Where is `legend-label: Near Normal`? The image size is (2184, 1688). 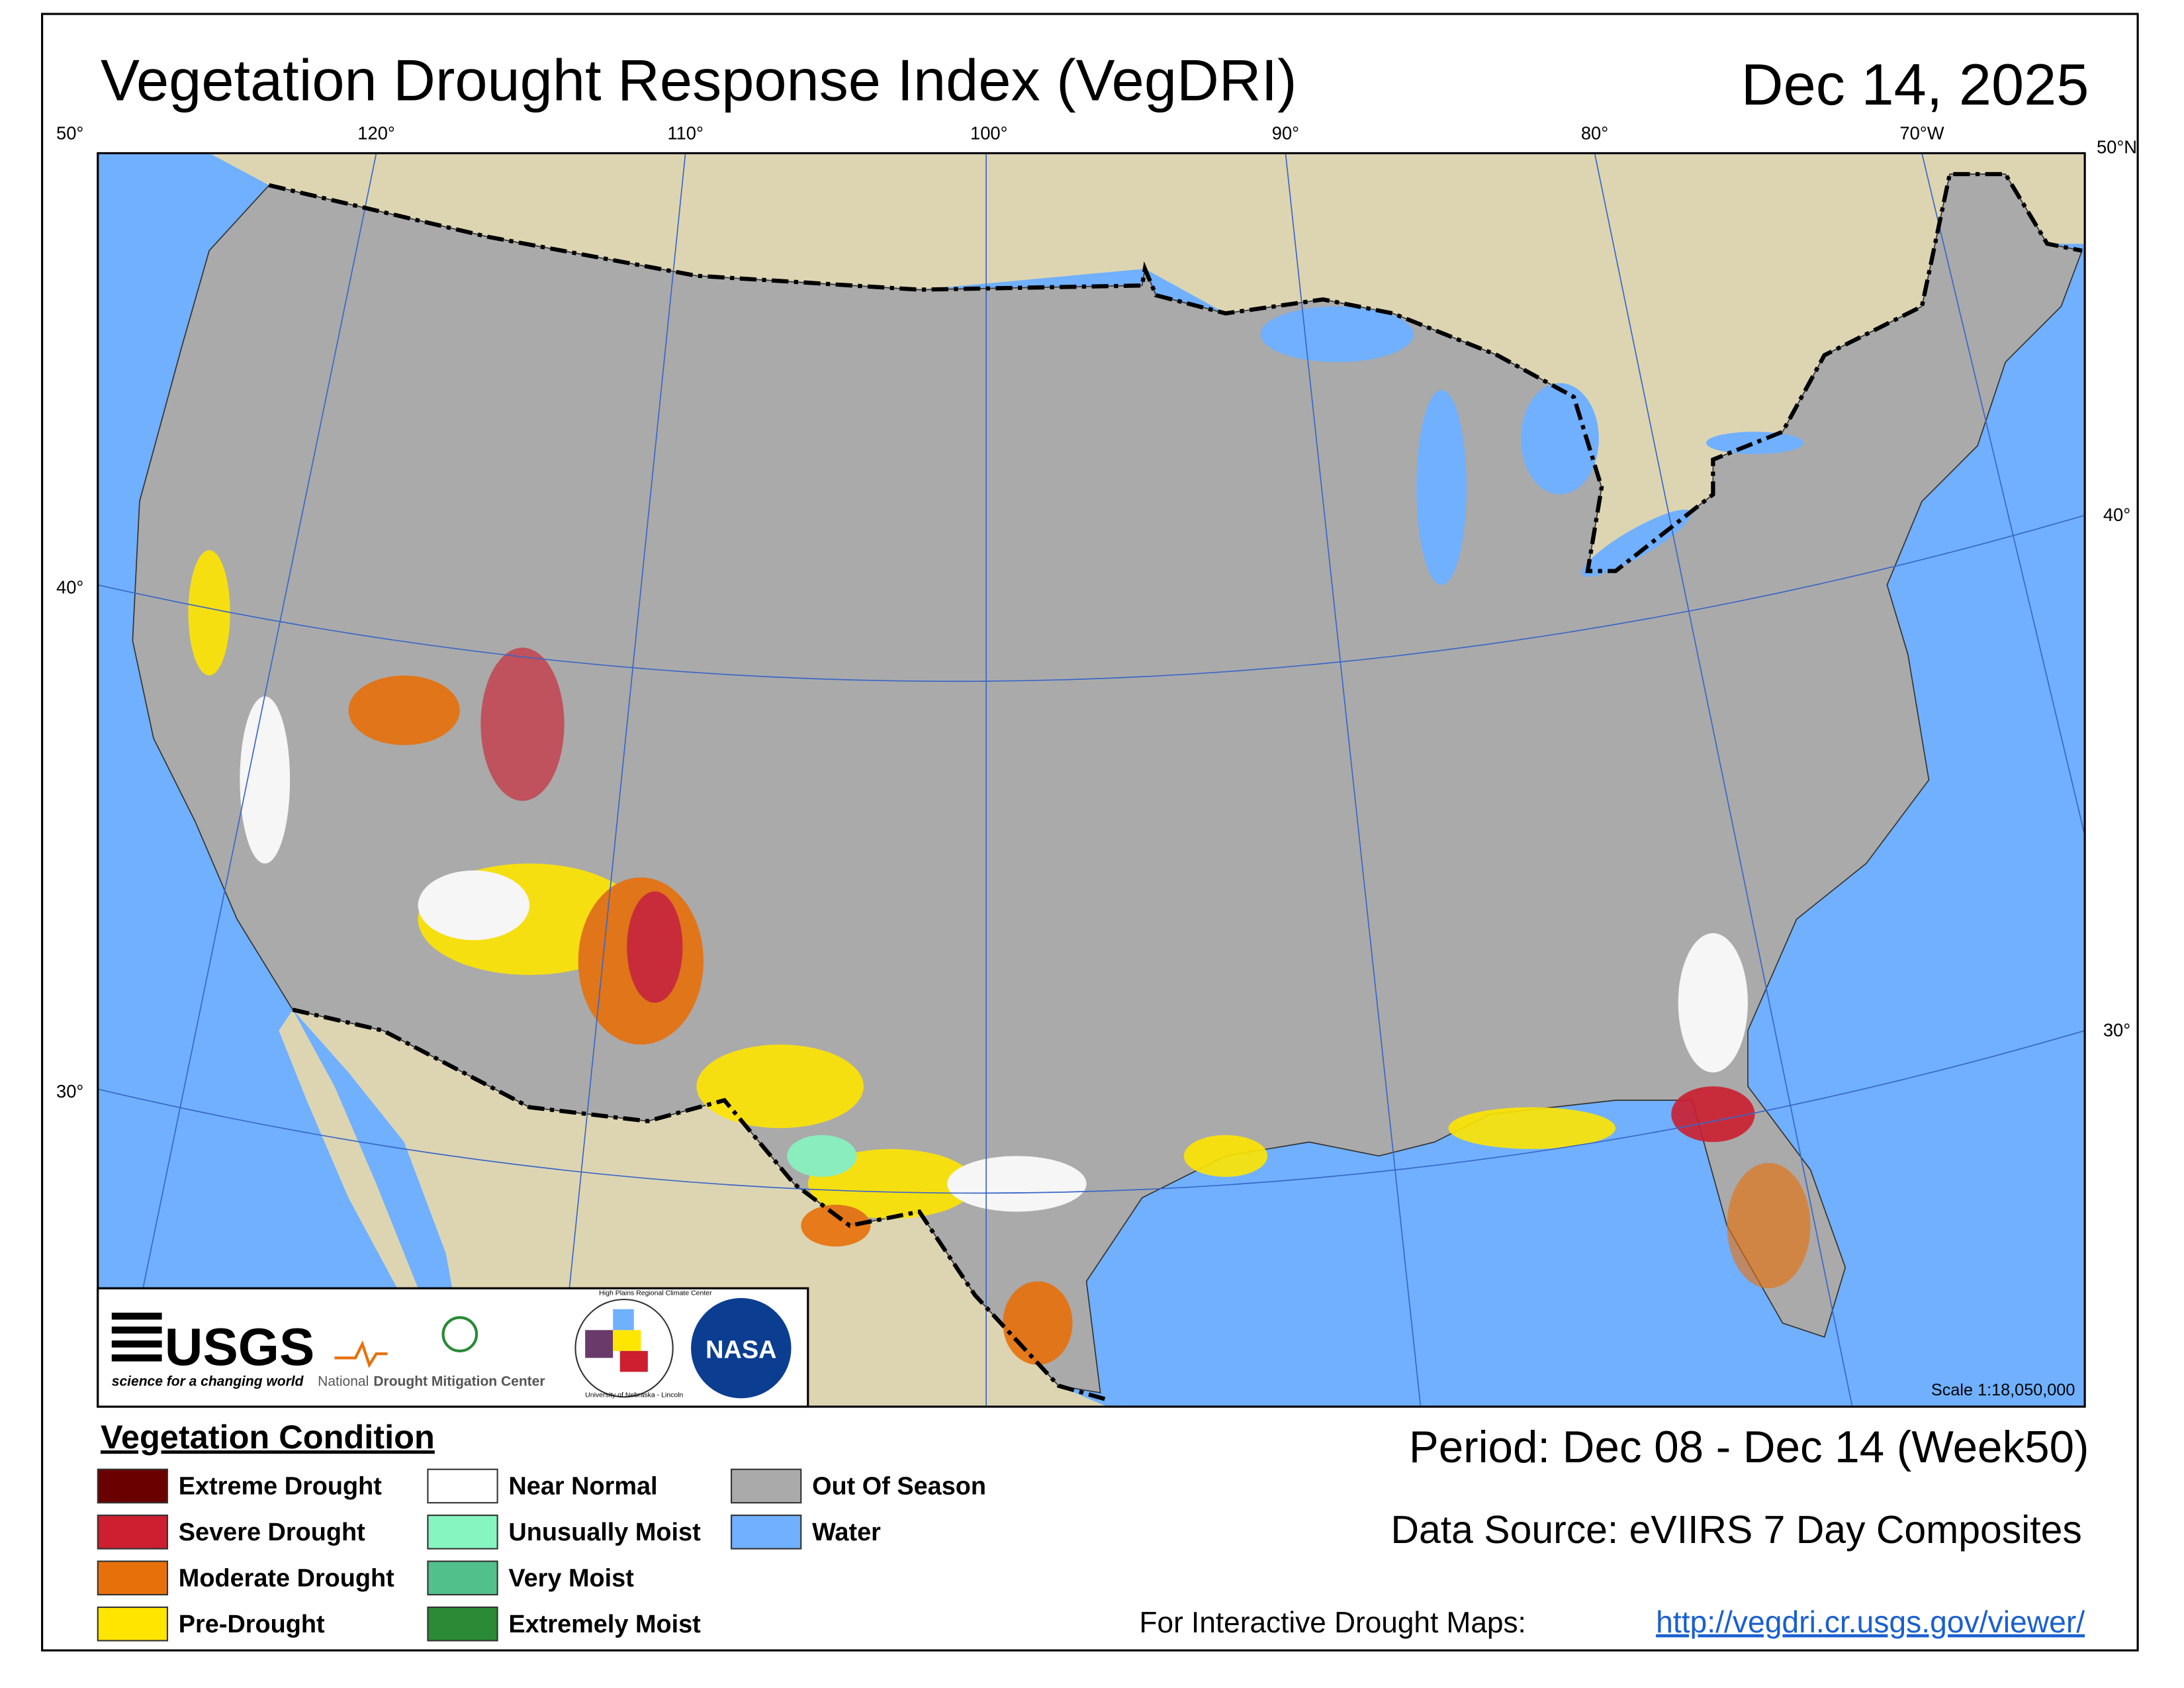 legend-label: Near Normal is located at coordinates (582, 1487).